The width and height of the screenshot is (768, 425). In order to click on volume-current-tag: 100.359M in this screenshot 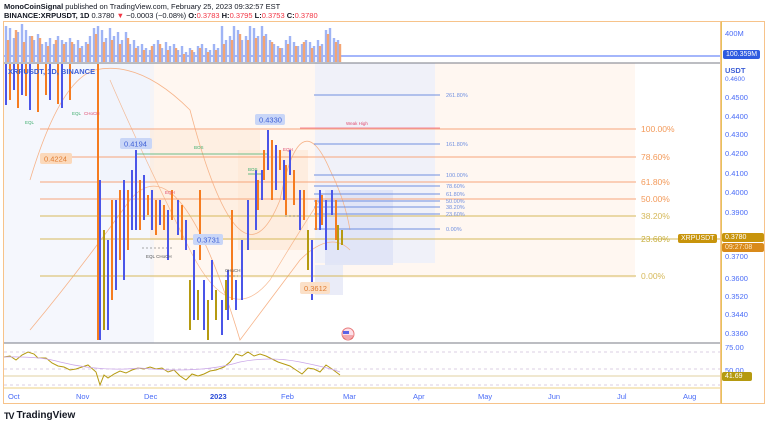, I will do `click(742, 54)`.